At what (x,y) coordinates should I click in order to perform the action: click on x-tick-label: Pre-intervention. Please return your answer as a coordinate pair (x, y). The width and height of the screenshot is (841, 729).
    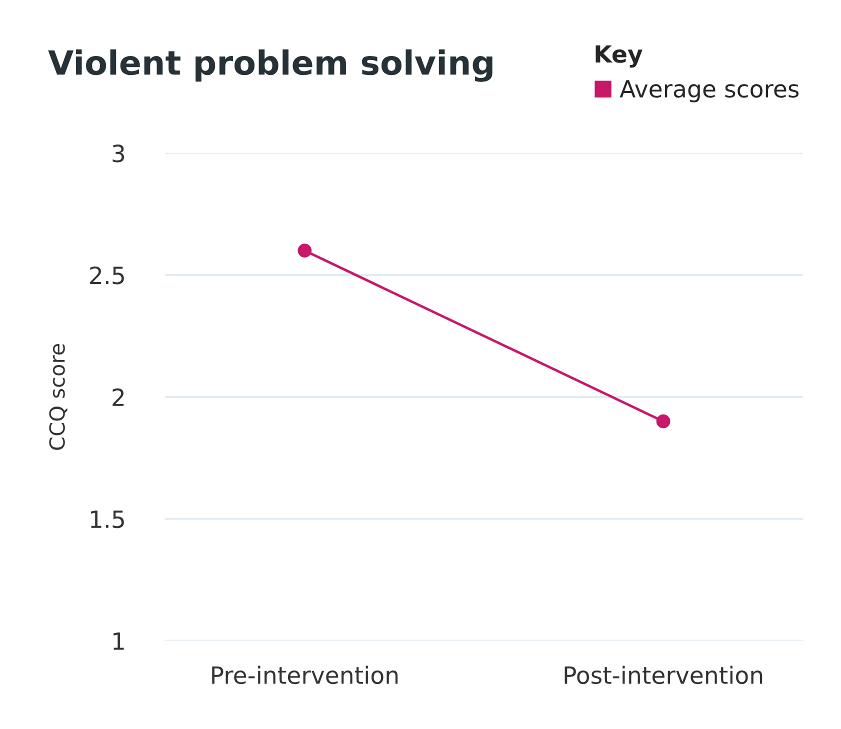
    Looking at the image, I should click on (305, 675).